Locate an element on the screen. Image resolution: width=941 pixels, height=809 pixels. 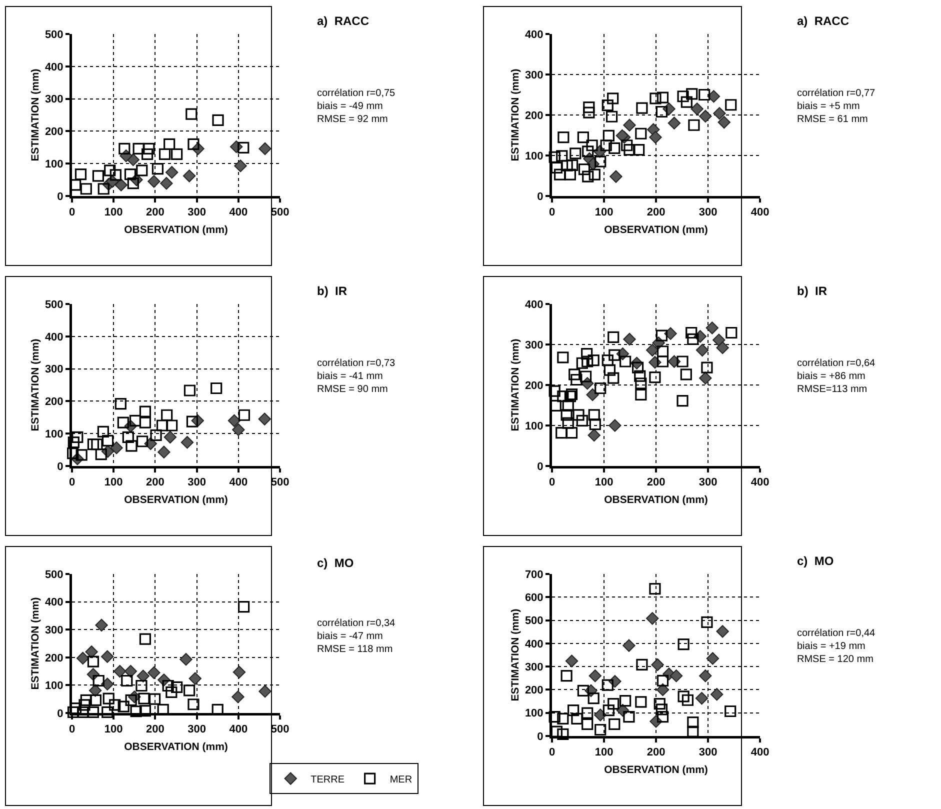
text: RMSE = 120 mm is located at coordinates (835, 659).